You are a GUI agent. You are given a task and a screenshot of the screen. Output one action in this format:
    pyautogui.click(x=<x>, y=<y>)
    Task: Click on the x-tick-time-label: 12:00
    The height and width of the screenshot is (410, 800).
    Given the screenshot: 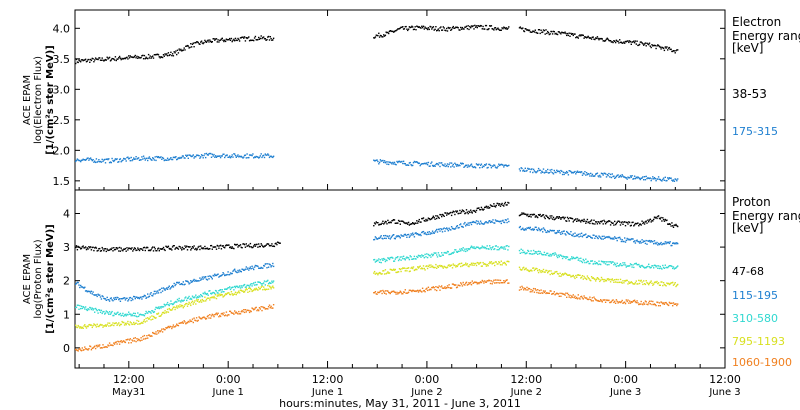 What is the action you would take?
    pyautogui.click(x=328, y=379)
    